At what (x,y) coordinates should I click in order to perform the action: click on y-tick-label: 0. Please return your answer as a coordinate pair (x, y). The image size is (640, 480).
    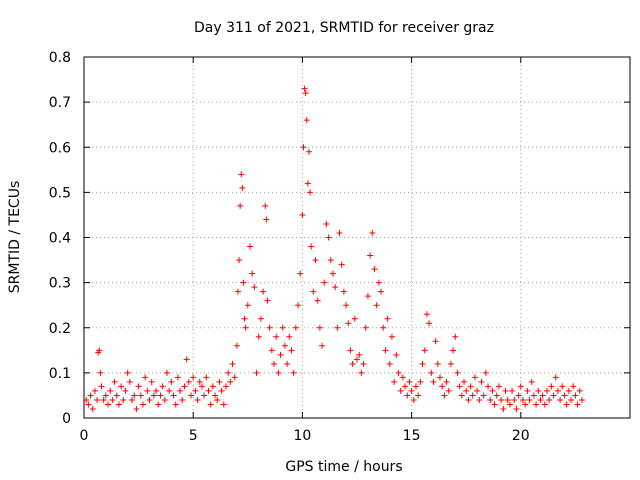
    Looking at the image, I should click on (66, 419).